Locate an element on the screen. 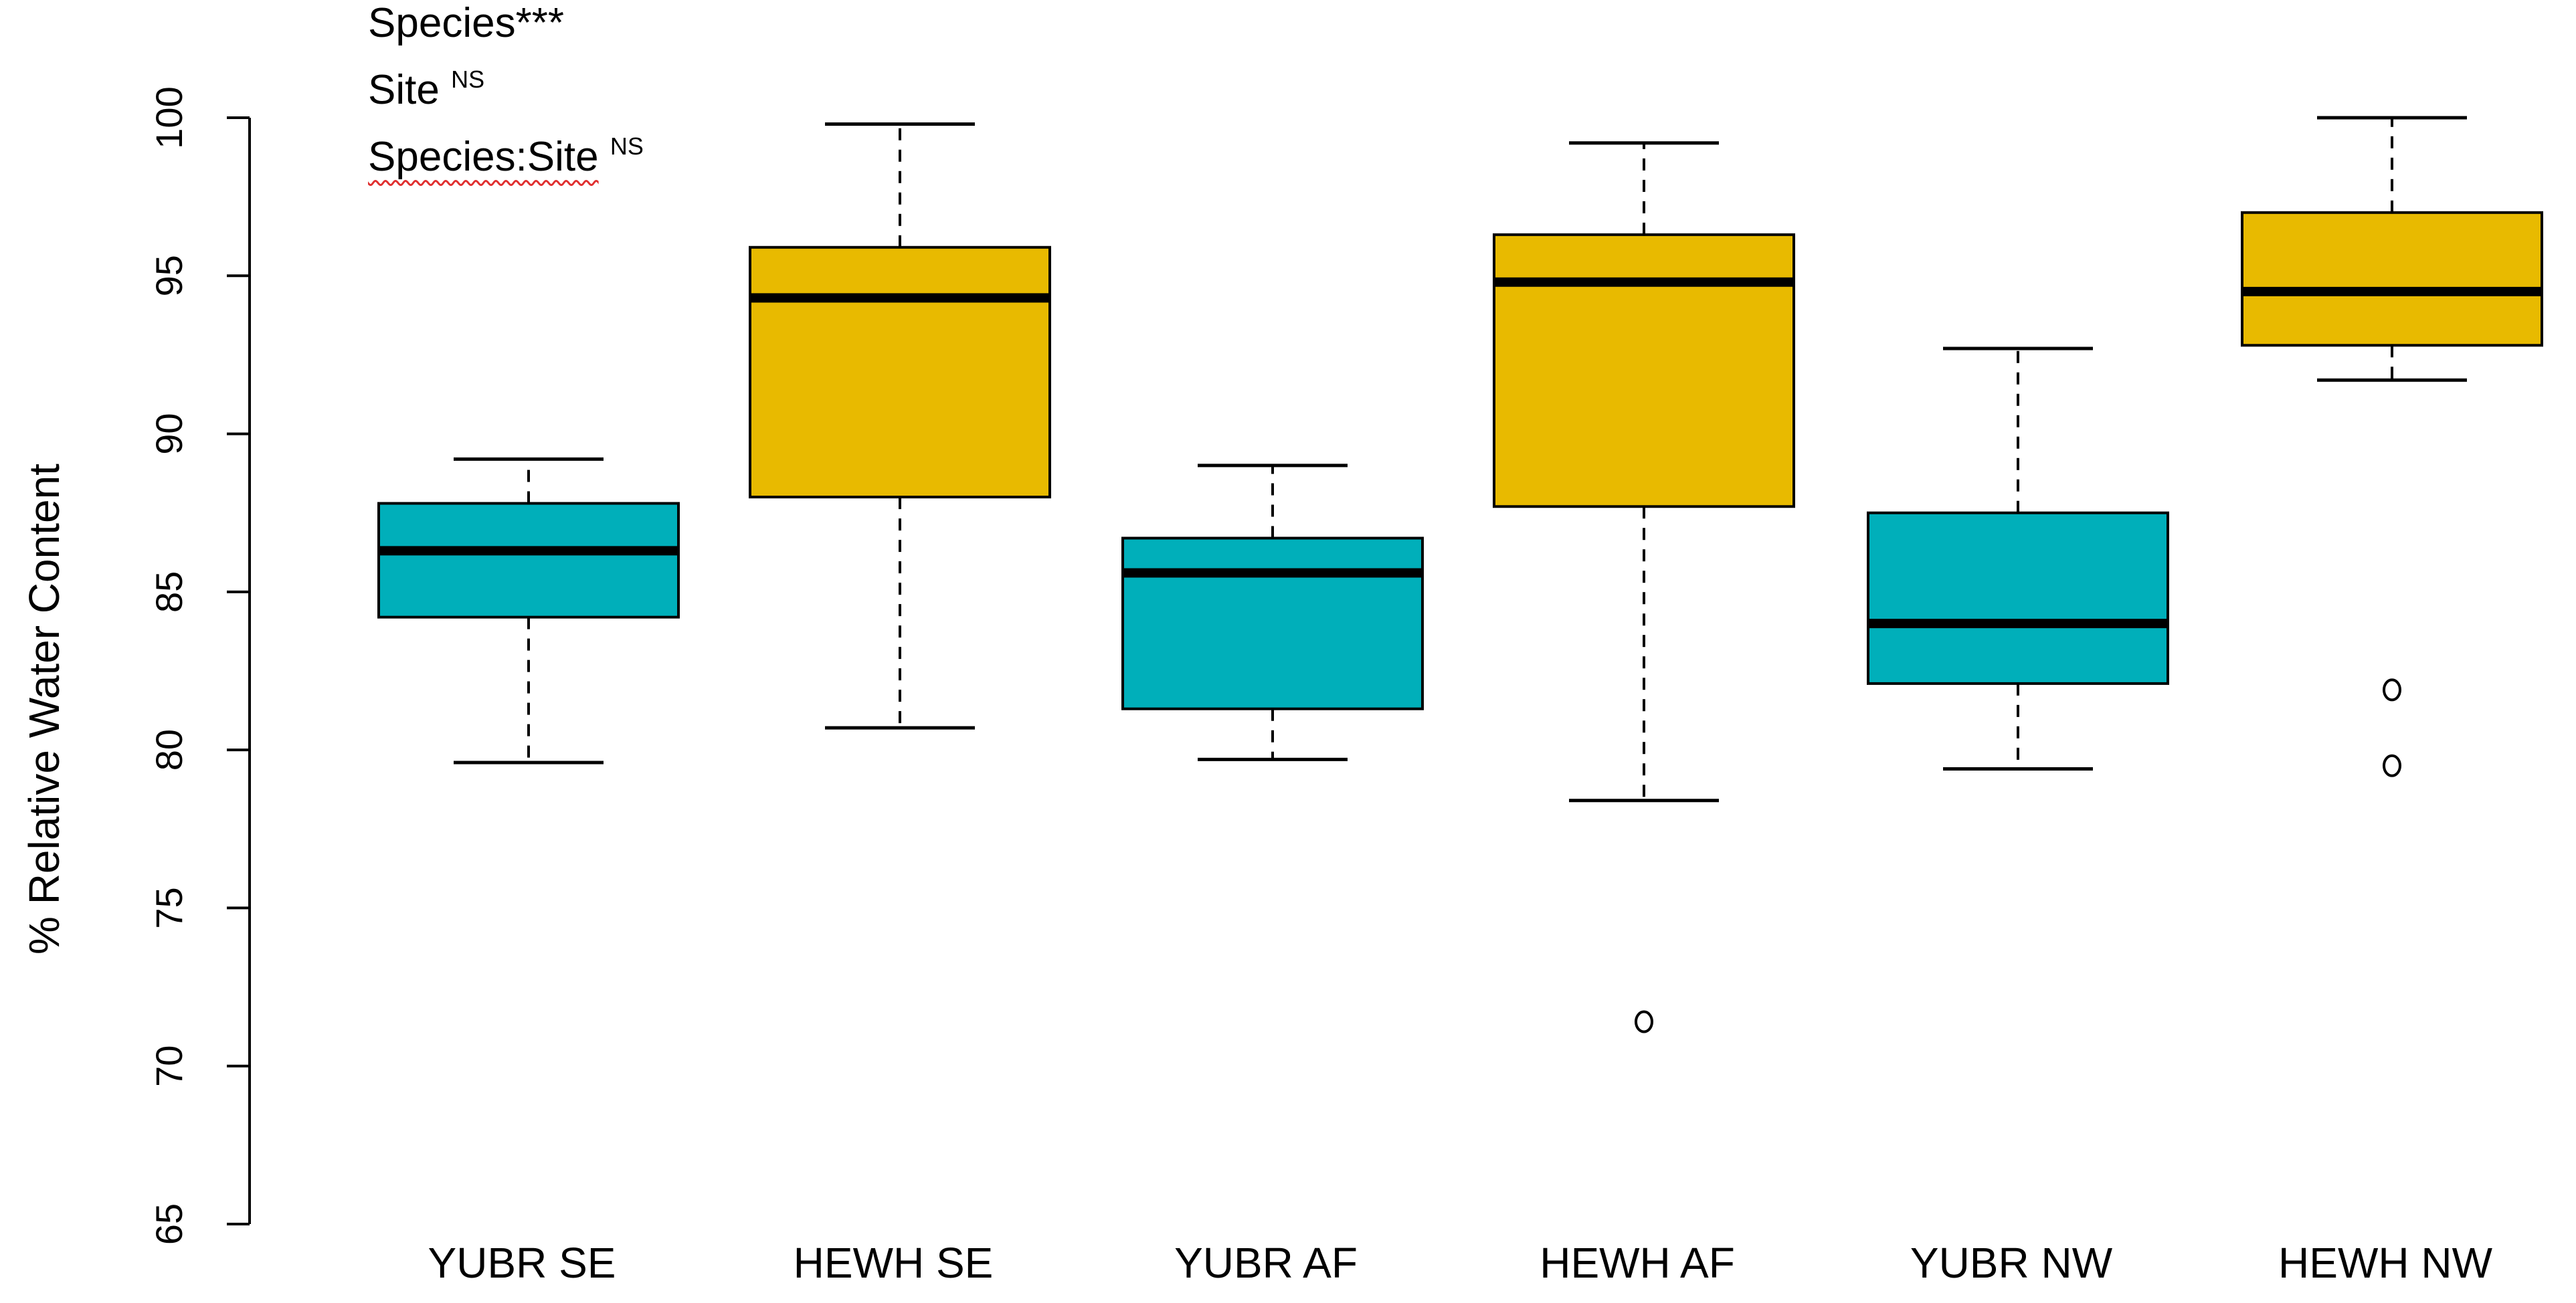  y-tick-label-70: 70 is located at coordinates (169, 1066).